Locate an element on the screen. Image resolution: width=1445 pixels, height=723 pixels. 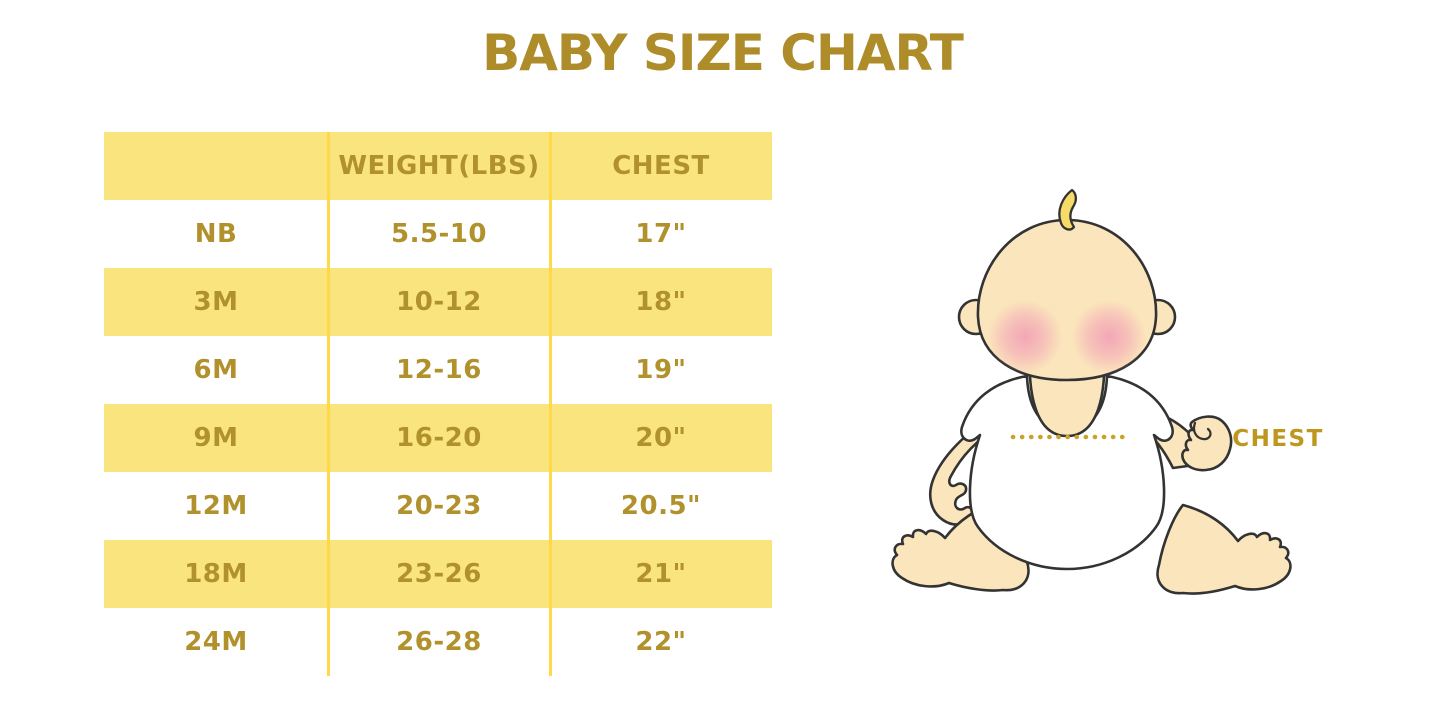
table-row: NB 5.5-10 17" is located at coordinates (438, 234).